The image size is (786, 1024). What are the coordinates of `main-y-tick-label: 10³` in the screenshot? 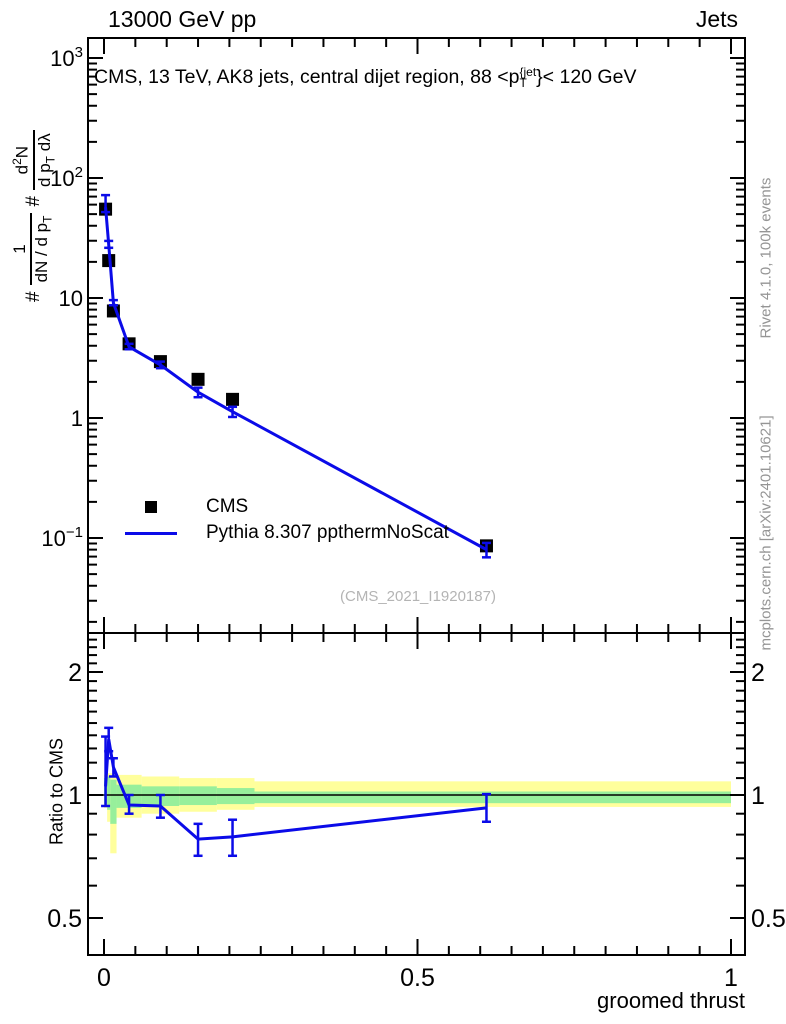 It's located at (66, 57).